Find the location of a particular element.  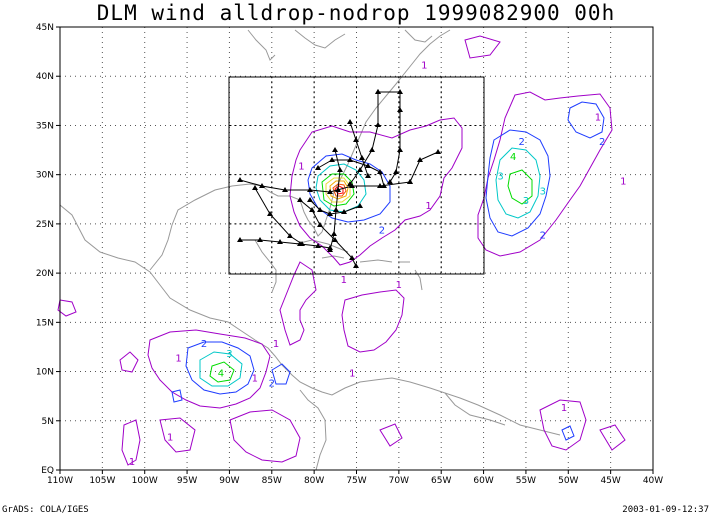

lon-tick-label: 75W is located at coordinates (356, 481).